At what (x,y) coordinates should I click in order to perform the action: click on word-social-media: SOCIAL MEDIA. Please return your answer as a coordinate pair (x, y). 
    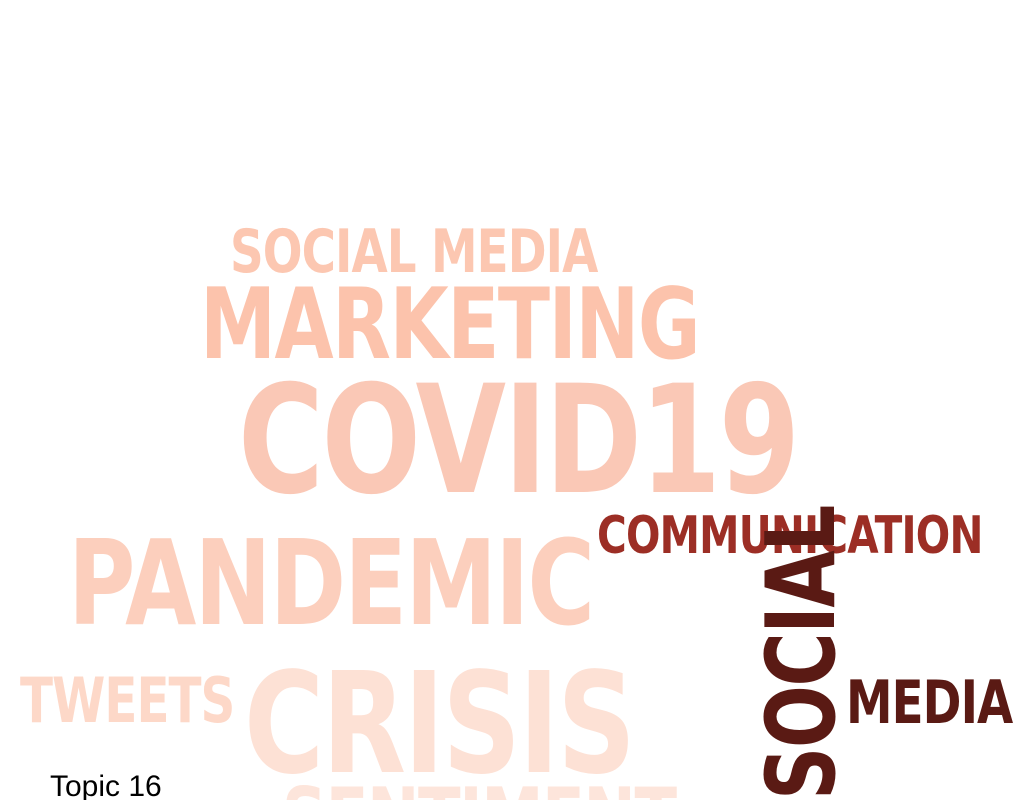
    Looking at the image, I should click on (414, 252).